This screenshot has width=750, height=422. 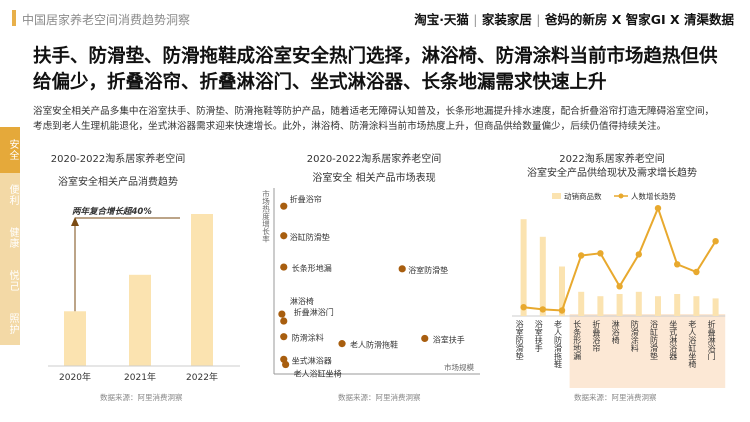 I want to click on chart3-xtick: 防滑涂料, so click(x=634, y=336).